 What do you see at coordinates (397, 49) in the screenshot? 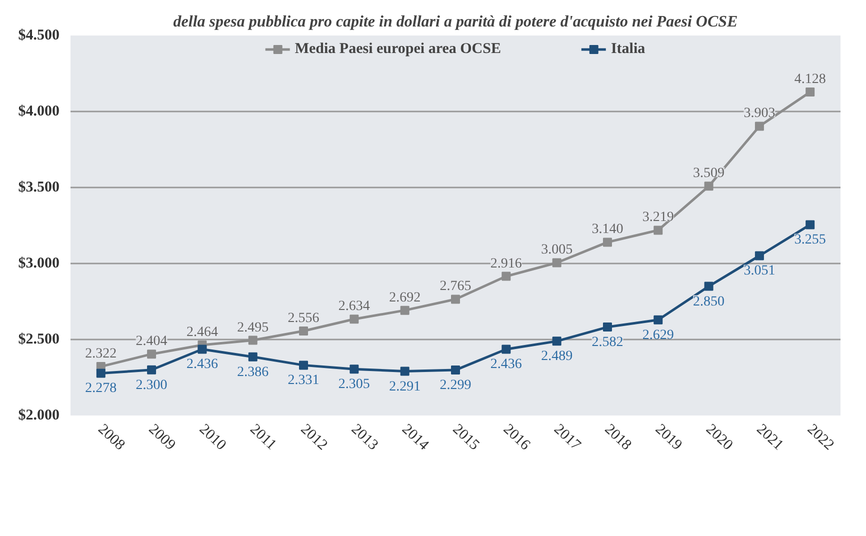
I see `legend-label: Media Paesi europei area OCSE` at bounding box center [397, 49].